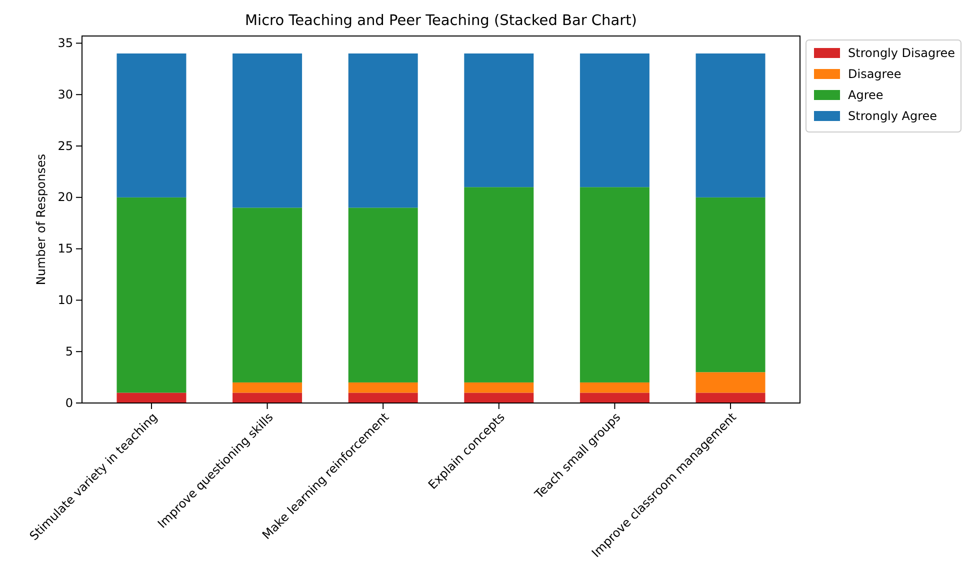 Image resolution: width=967 pixels, height=583 pixels. What do you see at coordinates (65, 43) in the screenshot?
I see `y-tick-label: 35` at bounding box center [65, 43].